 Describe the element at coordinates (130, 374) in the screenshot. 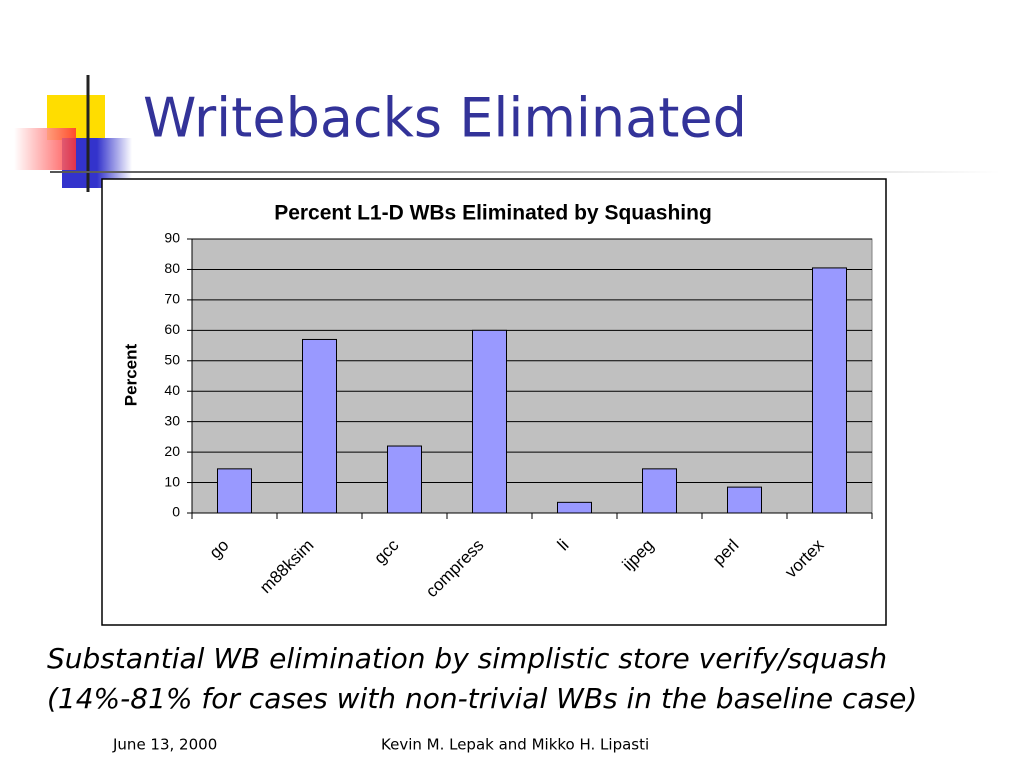

I see `y-axis-label: Percent` at that location.